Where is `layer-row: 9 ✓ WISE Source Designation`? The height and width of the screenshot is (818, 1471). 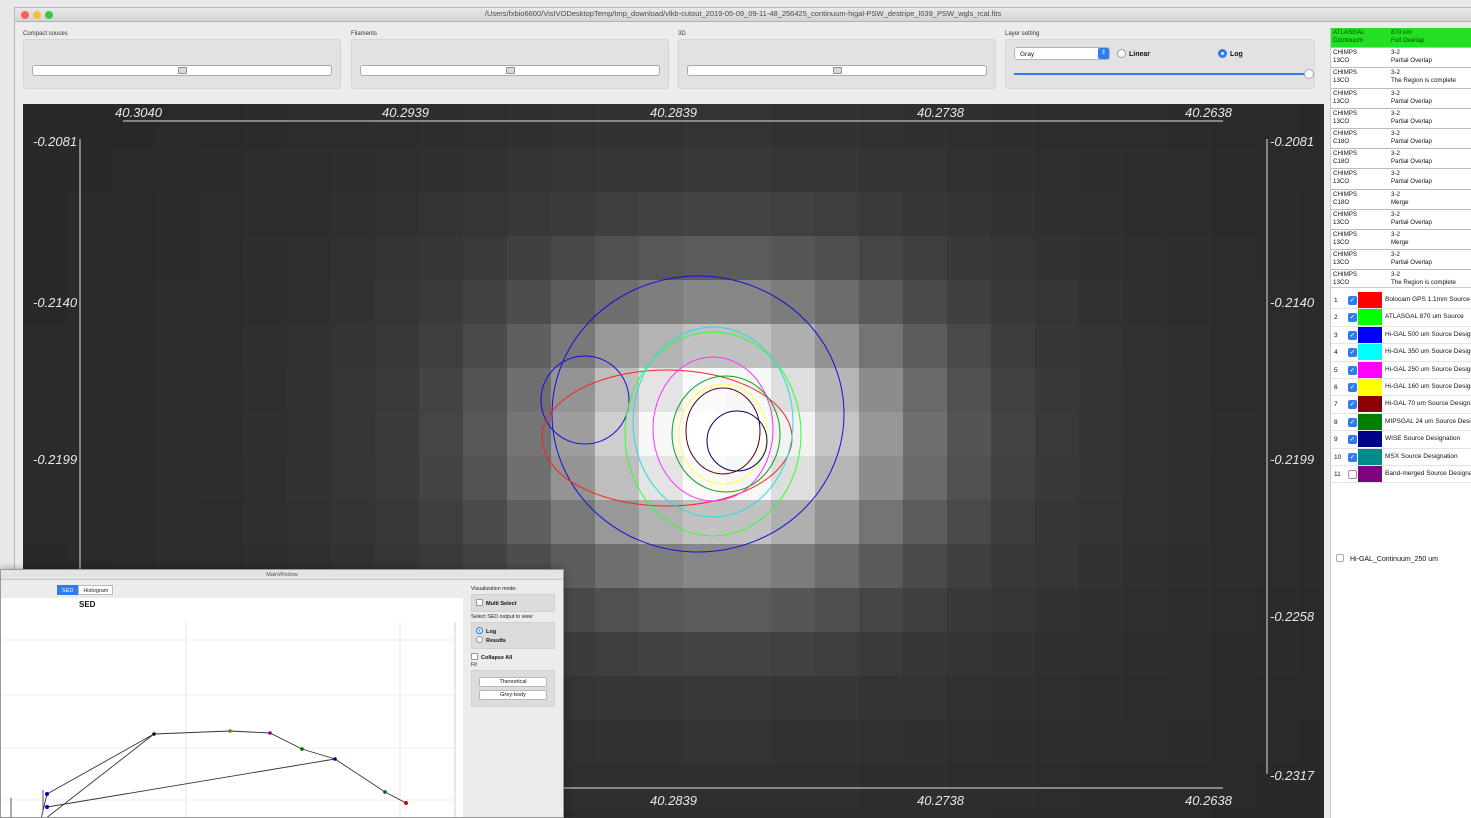
layer-row: 9 ✓ WISE Source Designation is located at coordinates (1401, 439).